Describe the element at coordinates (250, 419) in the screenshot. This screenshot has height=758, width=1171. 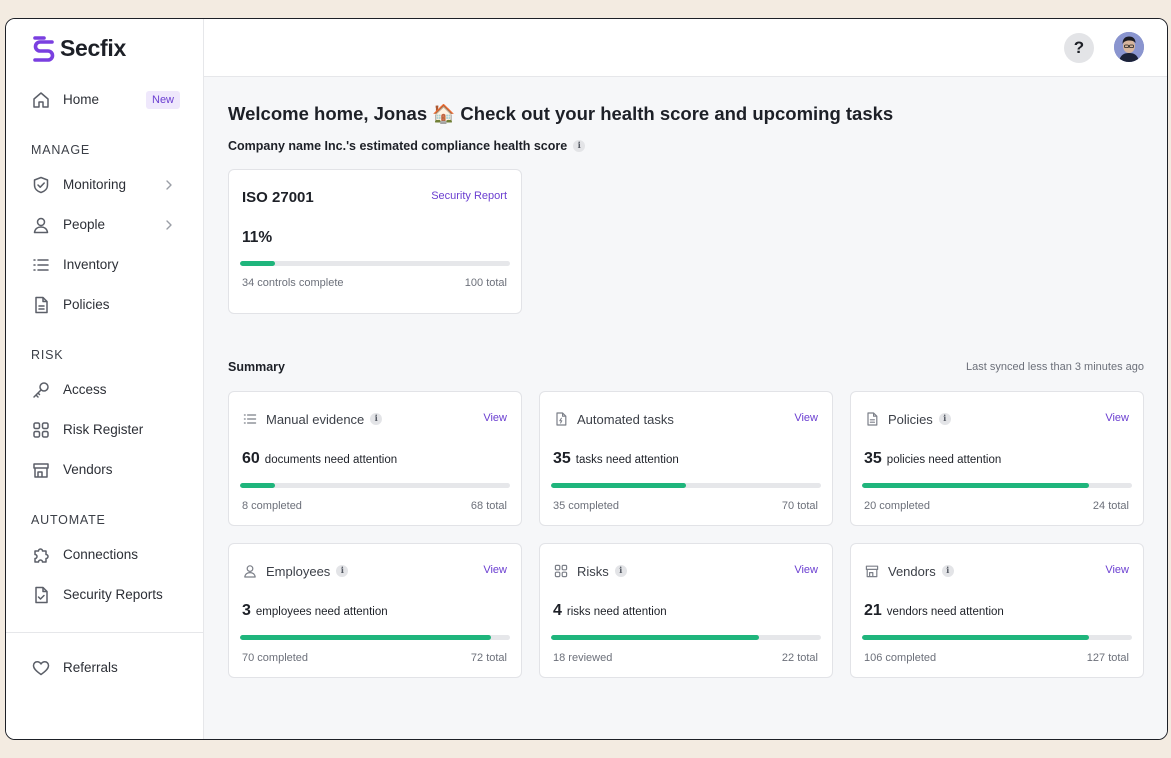
I see `list-icon` at that location.